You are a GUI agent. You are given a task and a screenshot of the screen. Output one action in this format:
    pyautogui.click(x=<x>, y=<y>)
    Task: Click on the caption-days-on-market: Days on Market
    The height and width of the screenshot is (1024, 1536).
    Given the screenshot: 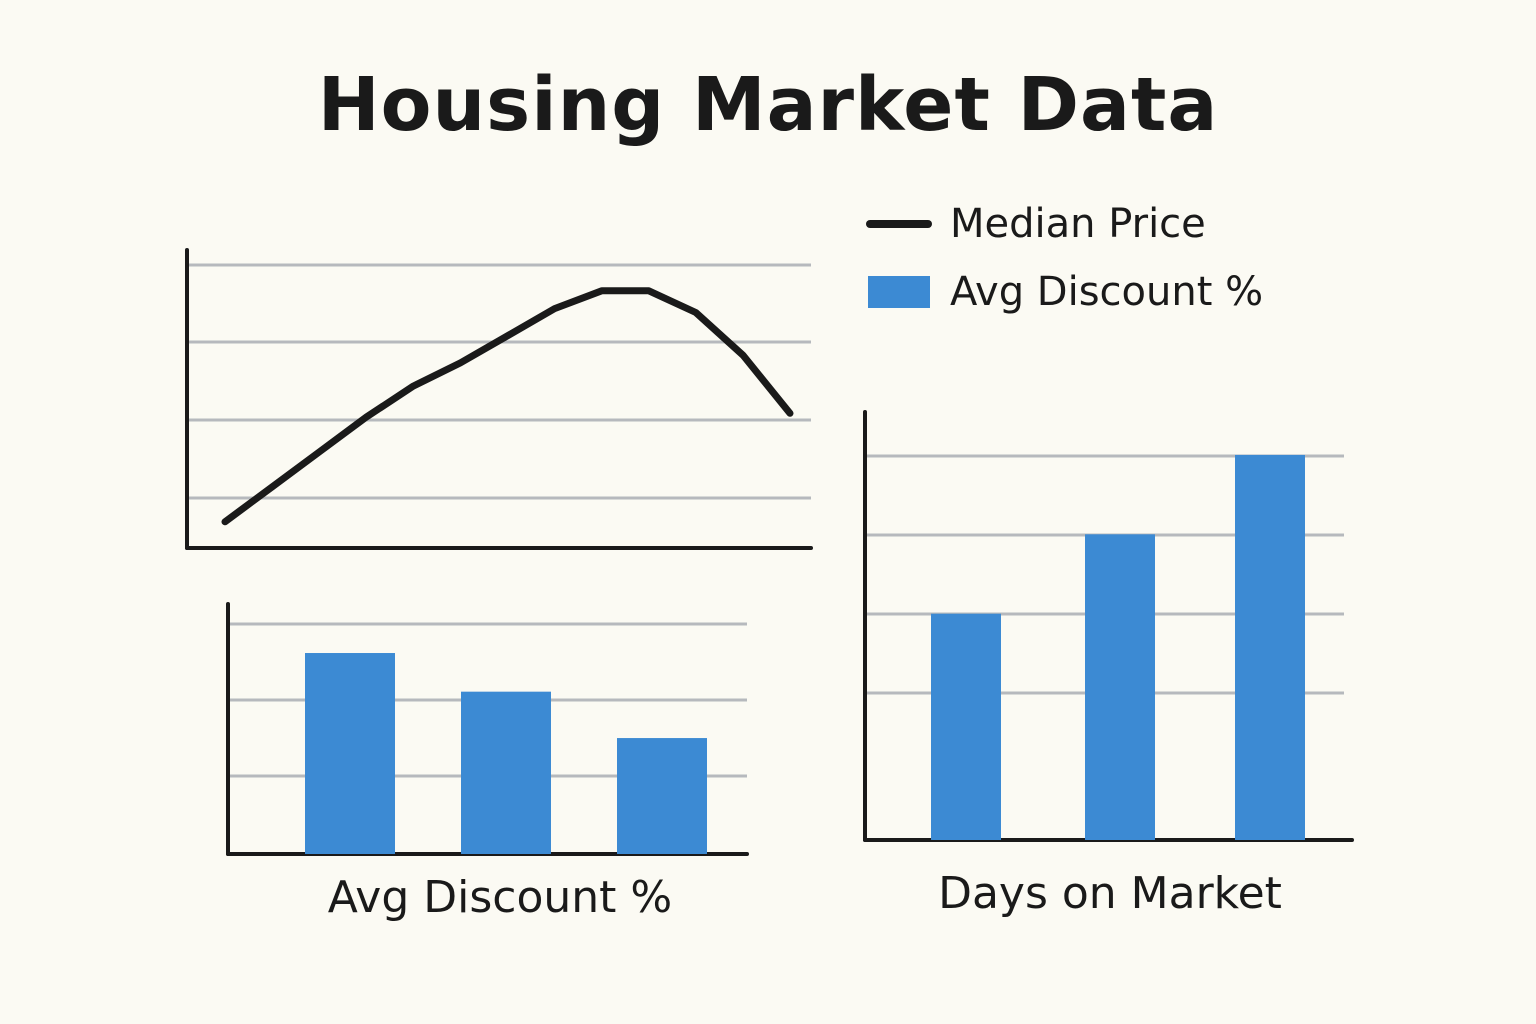 What is the action you would take?
    pyautogui.click(x=1110, y=893)
    